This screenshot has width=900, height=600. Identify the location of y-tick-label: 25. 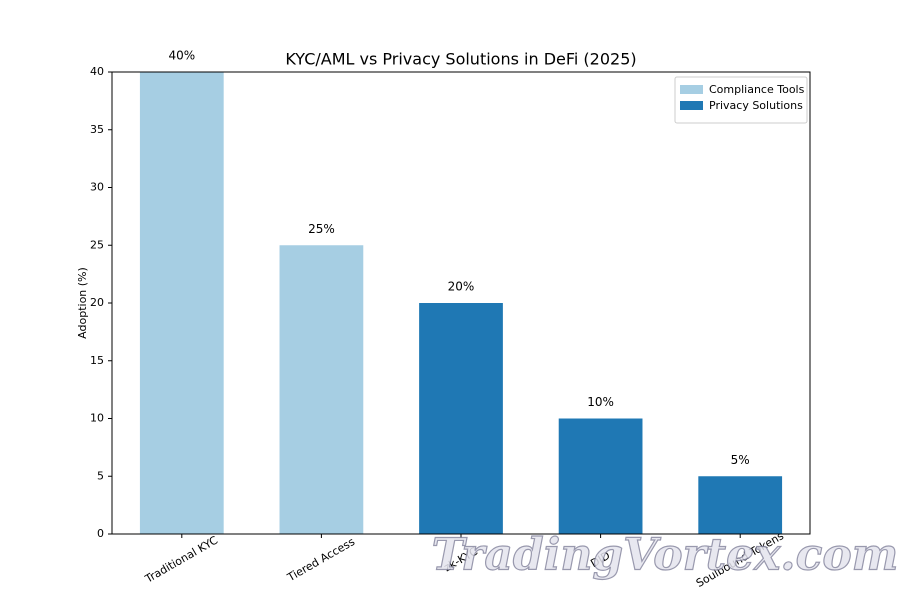
(97, 244).